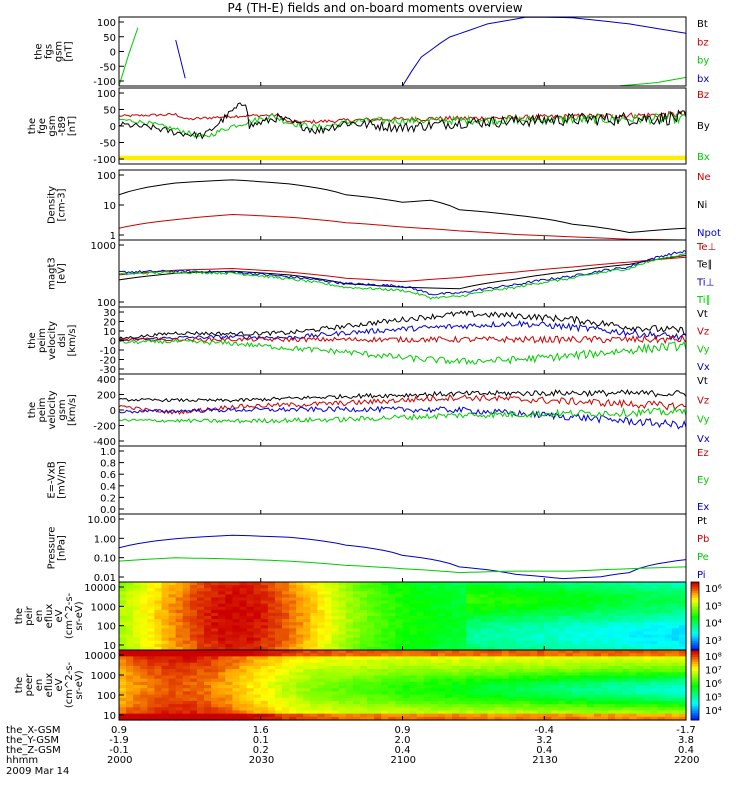 The image size is (750, 800). What do you see at coordinates (49, 685) in the screenshot?
I see `y-axis-label: eflux` at bounding box center [49, 685].